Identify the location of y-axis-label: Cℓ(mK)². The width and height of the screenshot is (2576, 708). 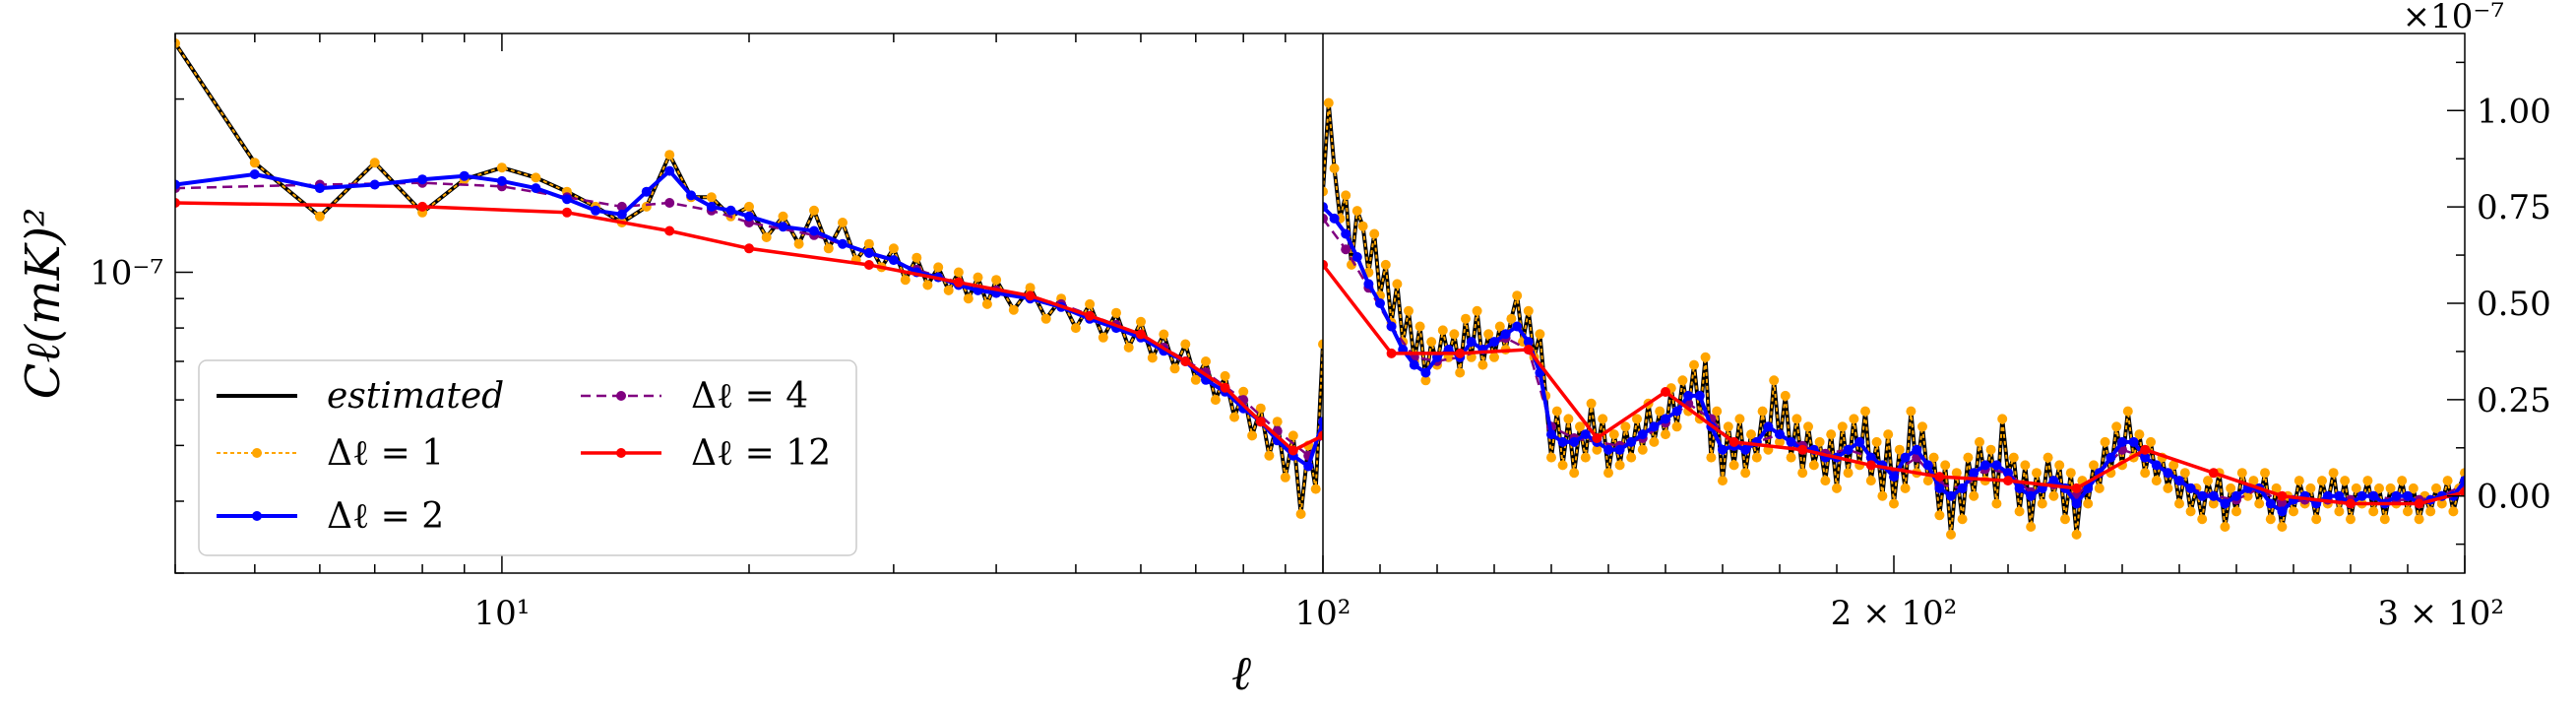
(43, 304).